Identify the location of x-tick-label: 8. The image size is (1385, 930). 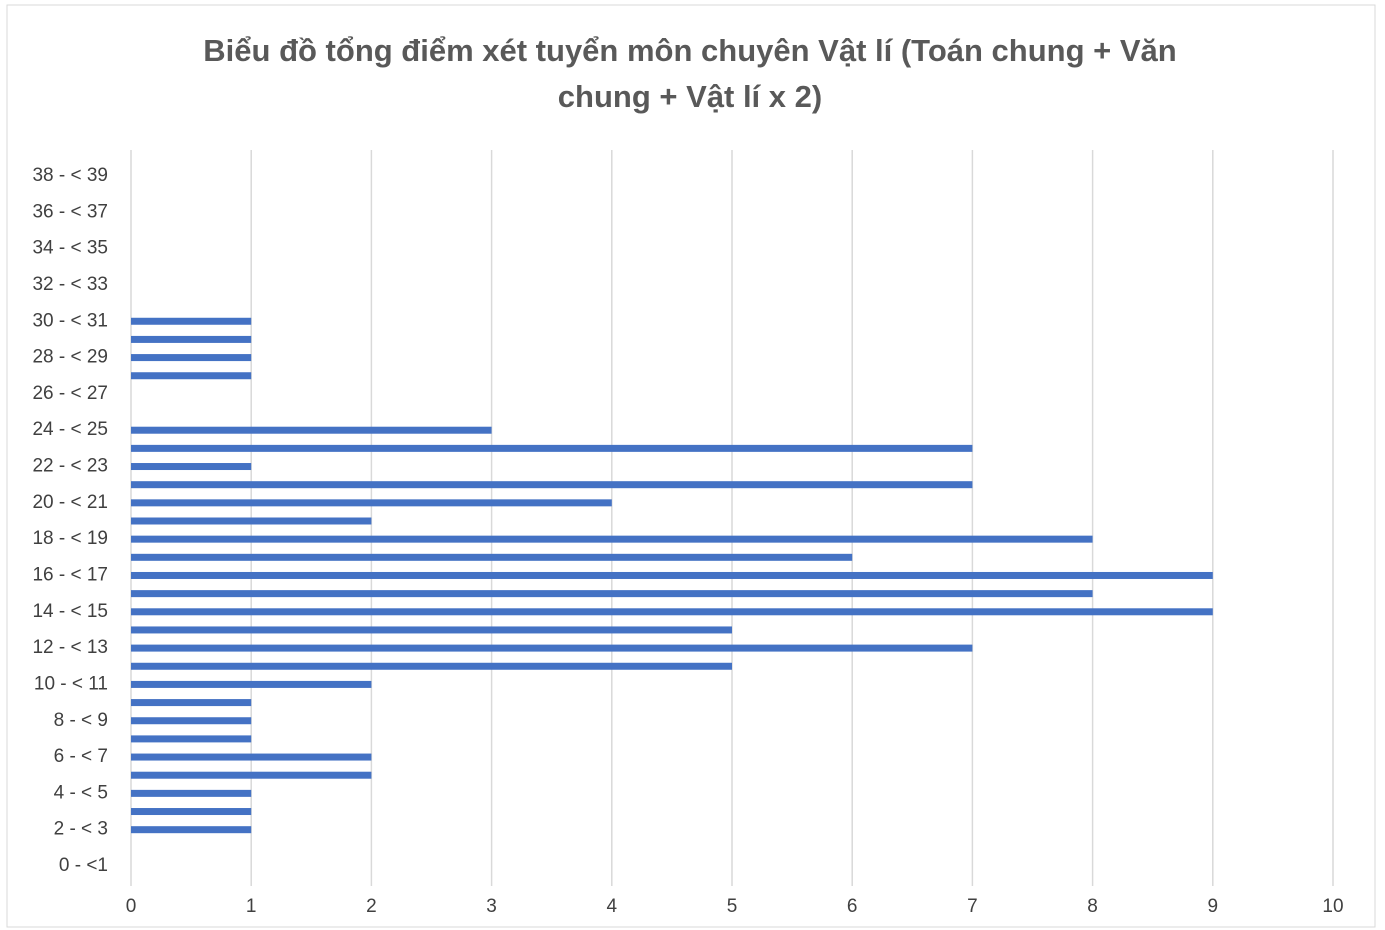
(1092, 906).